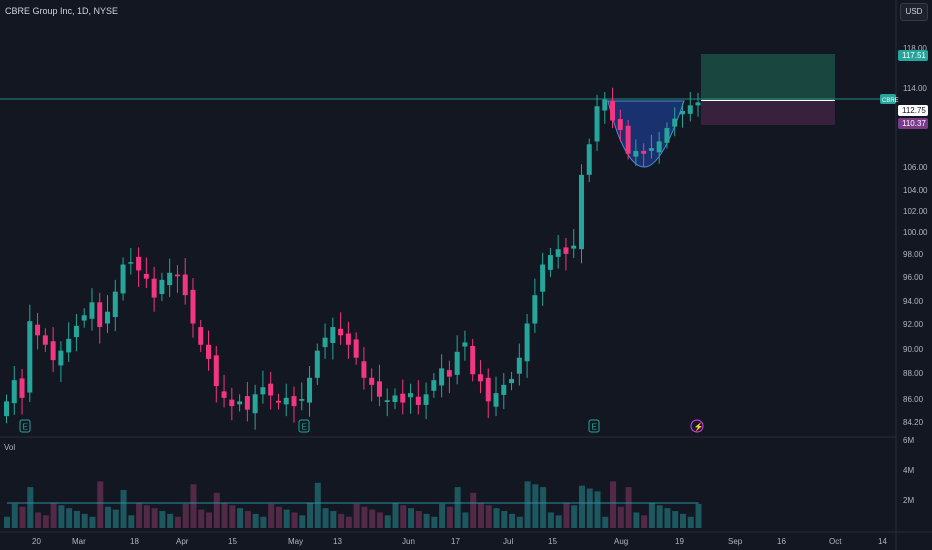  What do you see at coordinates (768, 113) in the screenshot?
I see `stop-zone` at bounding box center [768, 113].